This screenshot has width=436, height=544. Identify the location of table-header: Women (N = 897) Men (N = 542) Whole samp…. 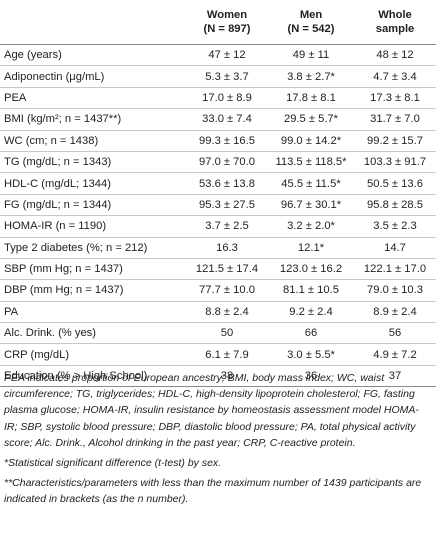
(218, 22).